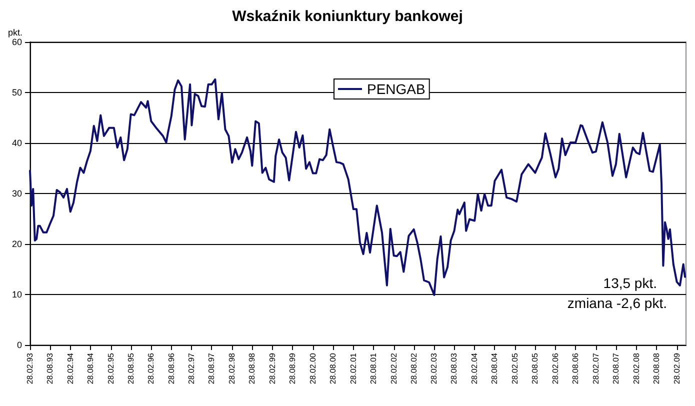  Describe the element at coordinates (475, 368) in the screenshot. I see `x-tick-label: 28.02.04` at that location.